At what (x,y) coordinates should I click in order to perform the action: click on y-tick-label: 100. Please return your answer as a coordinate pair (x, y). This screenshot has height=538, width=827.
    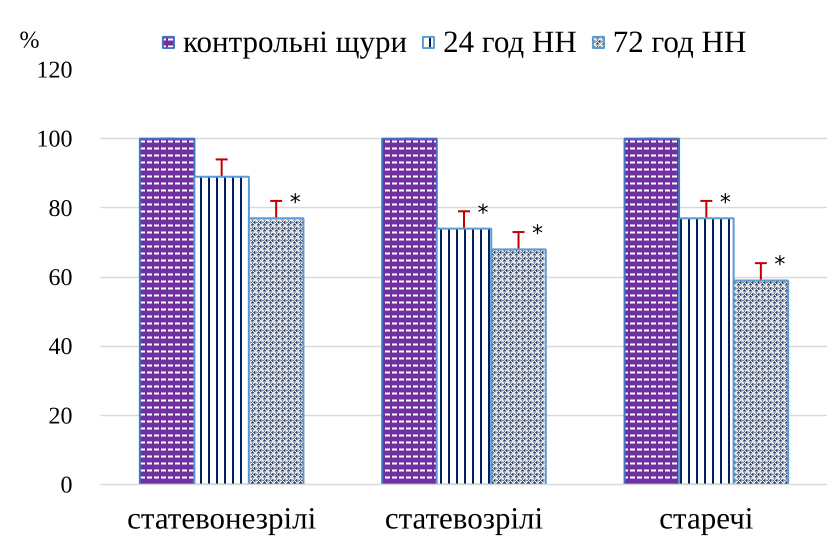
    Looking at the image, I should click on (54, 139).